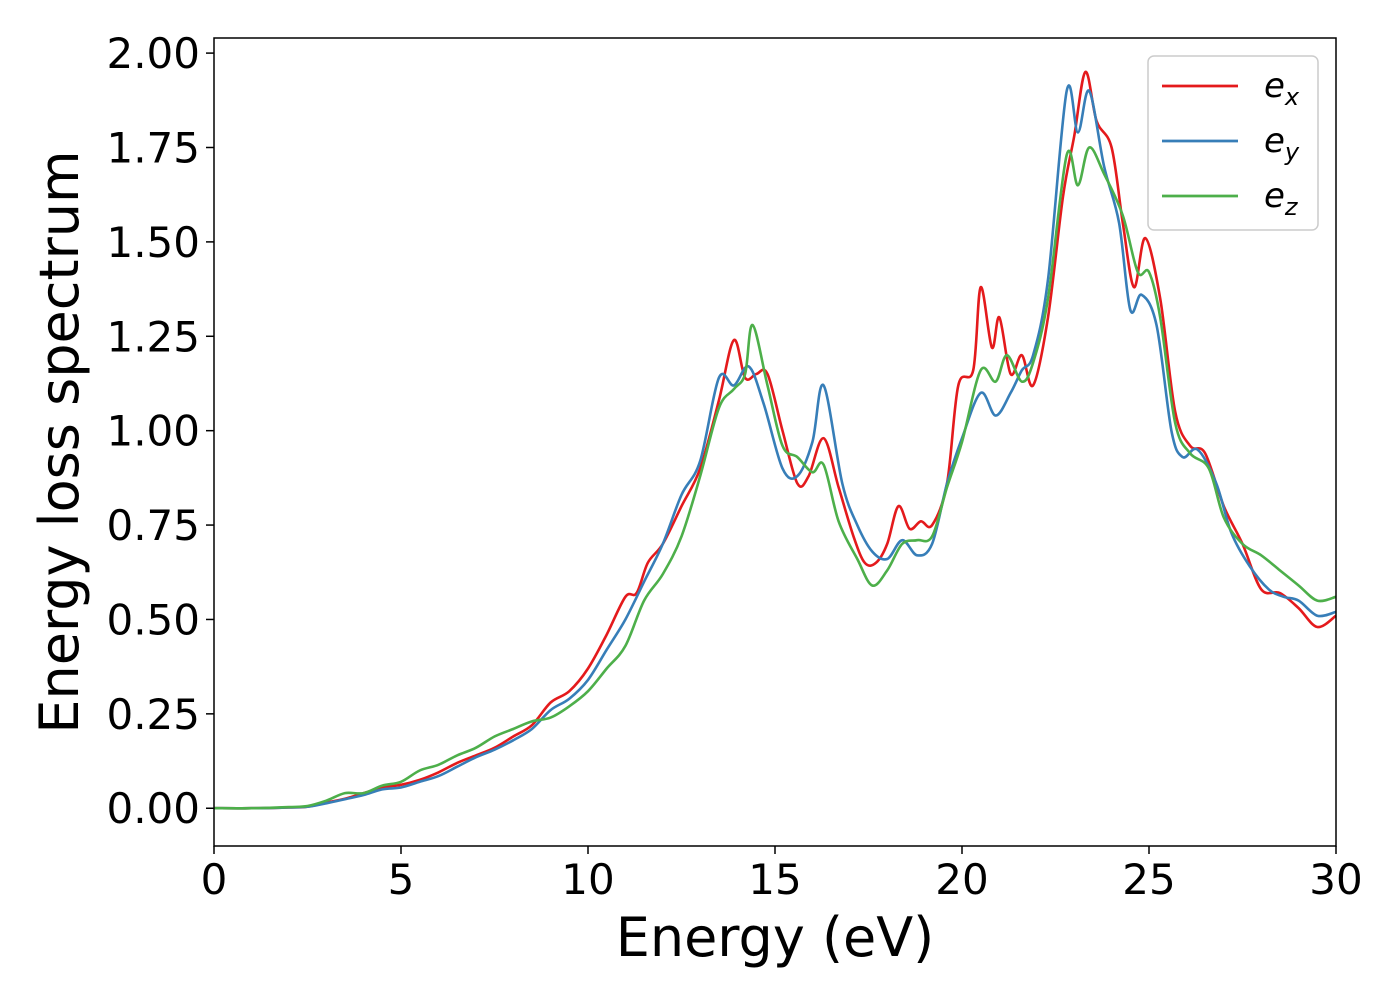  Describe the element at coordinates (401, 879) in the screenshot. I see `x-tick-label: 5` at that location.